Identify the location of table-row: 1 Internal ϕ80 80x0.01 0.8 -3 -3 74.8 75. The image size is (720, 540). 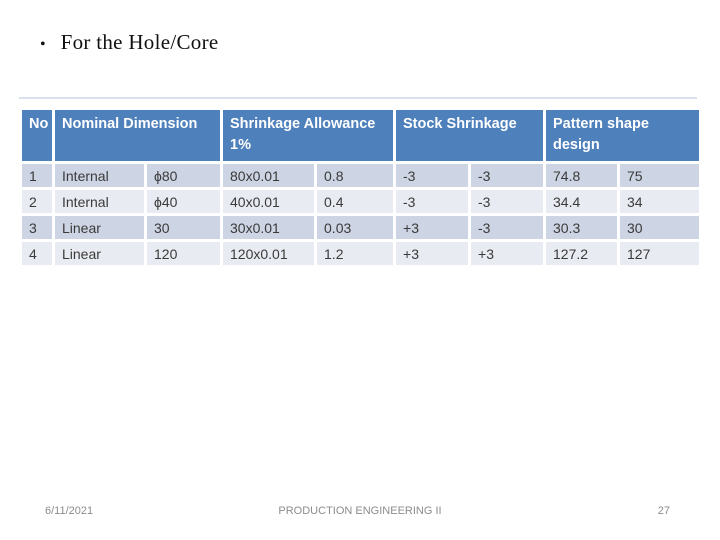
(361, 175).